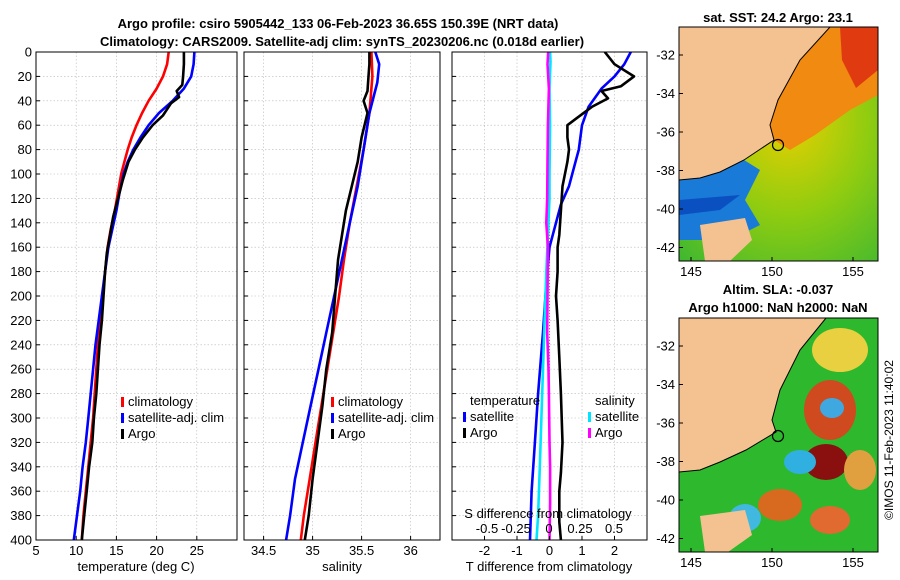 Image resolution: width=900 pixels, height=580 pixels. I want to click on sst-map-ticks: 145 150 155 -32 -34 -36 -38 -40 -42, so click(760, 164).